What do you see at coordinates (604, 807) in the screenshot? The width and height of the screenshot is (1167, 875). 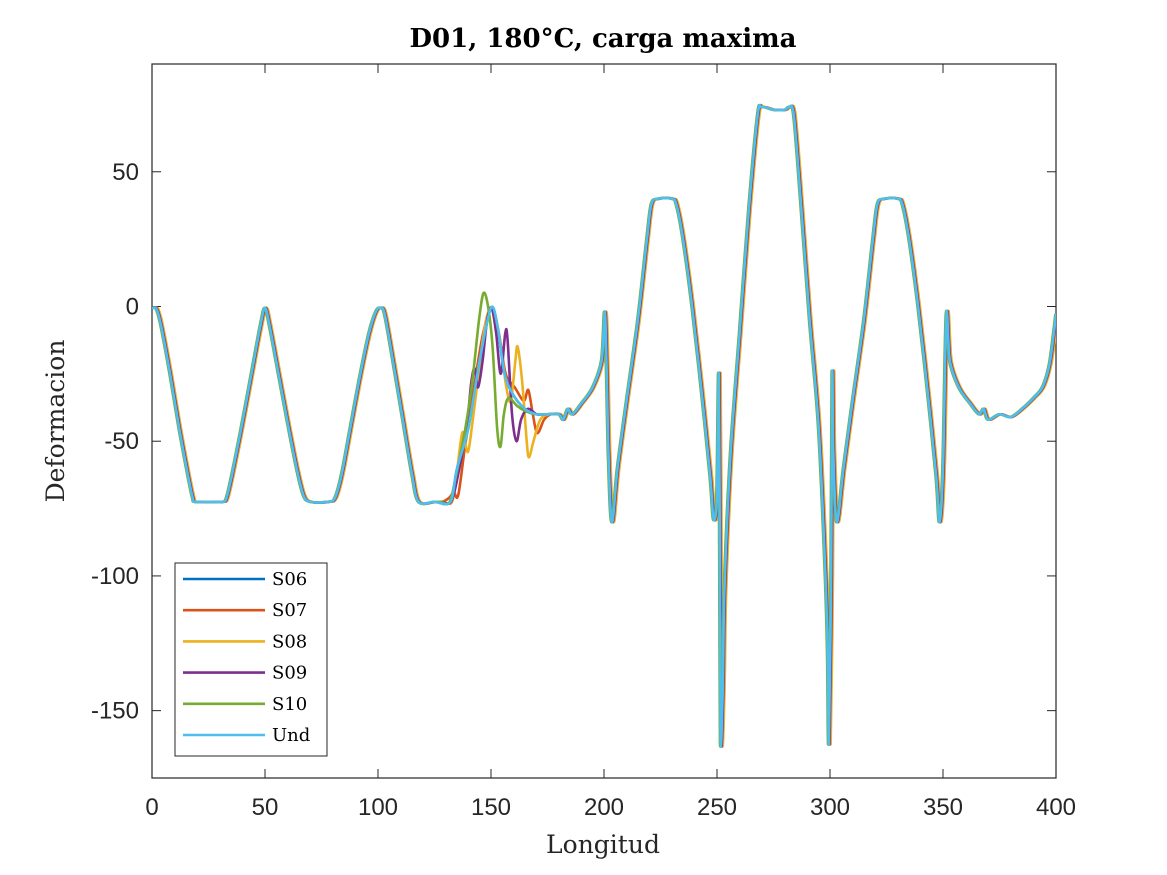 I see `x-tick-label: 200` at bounding box center [604, 807].